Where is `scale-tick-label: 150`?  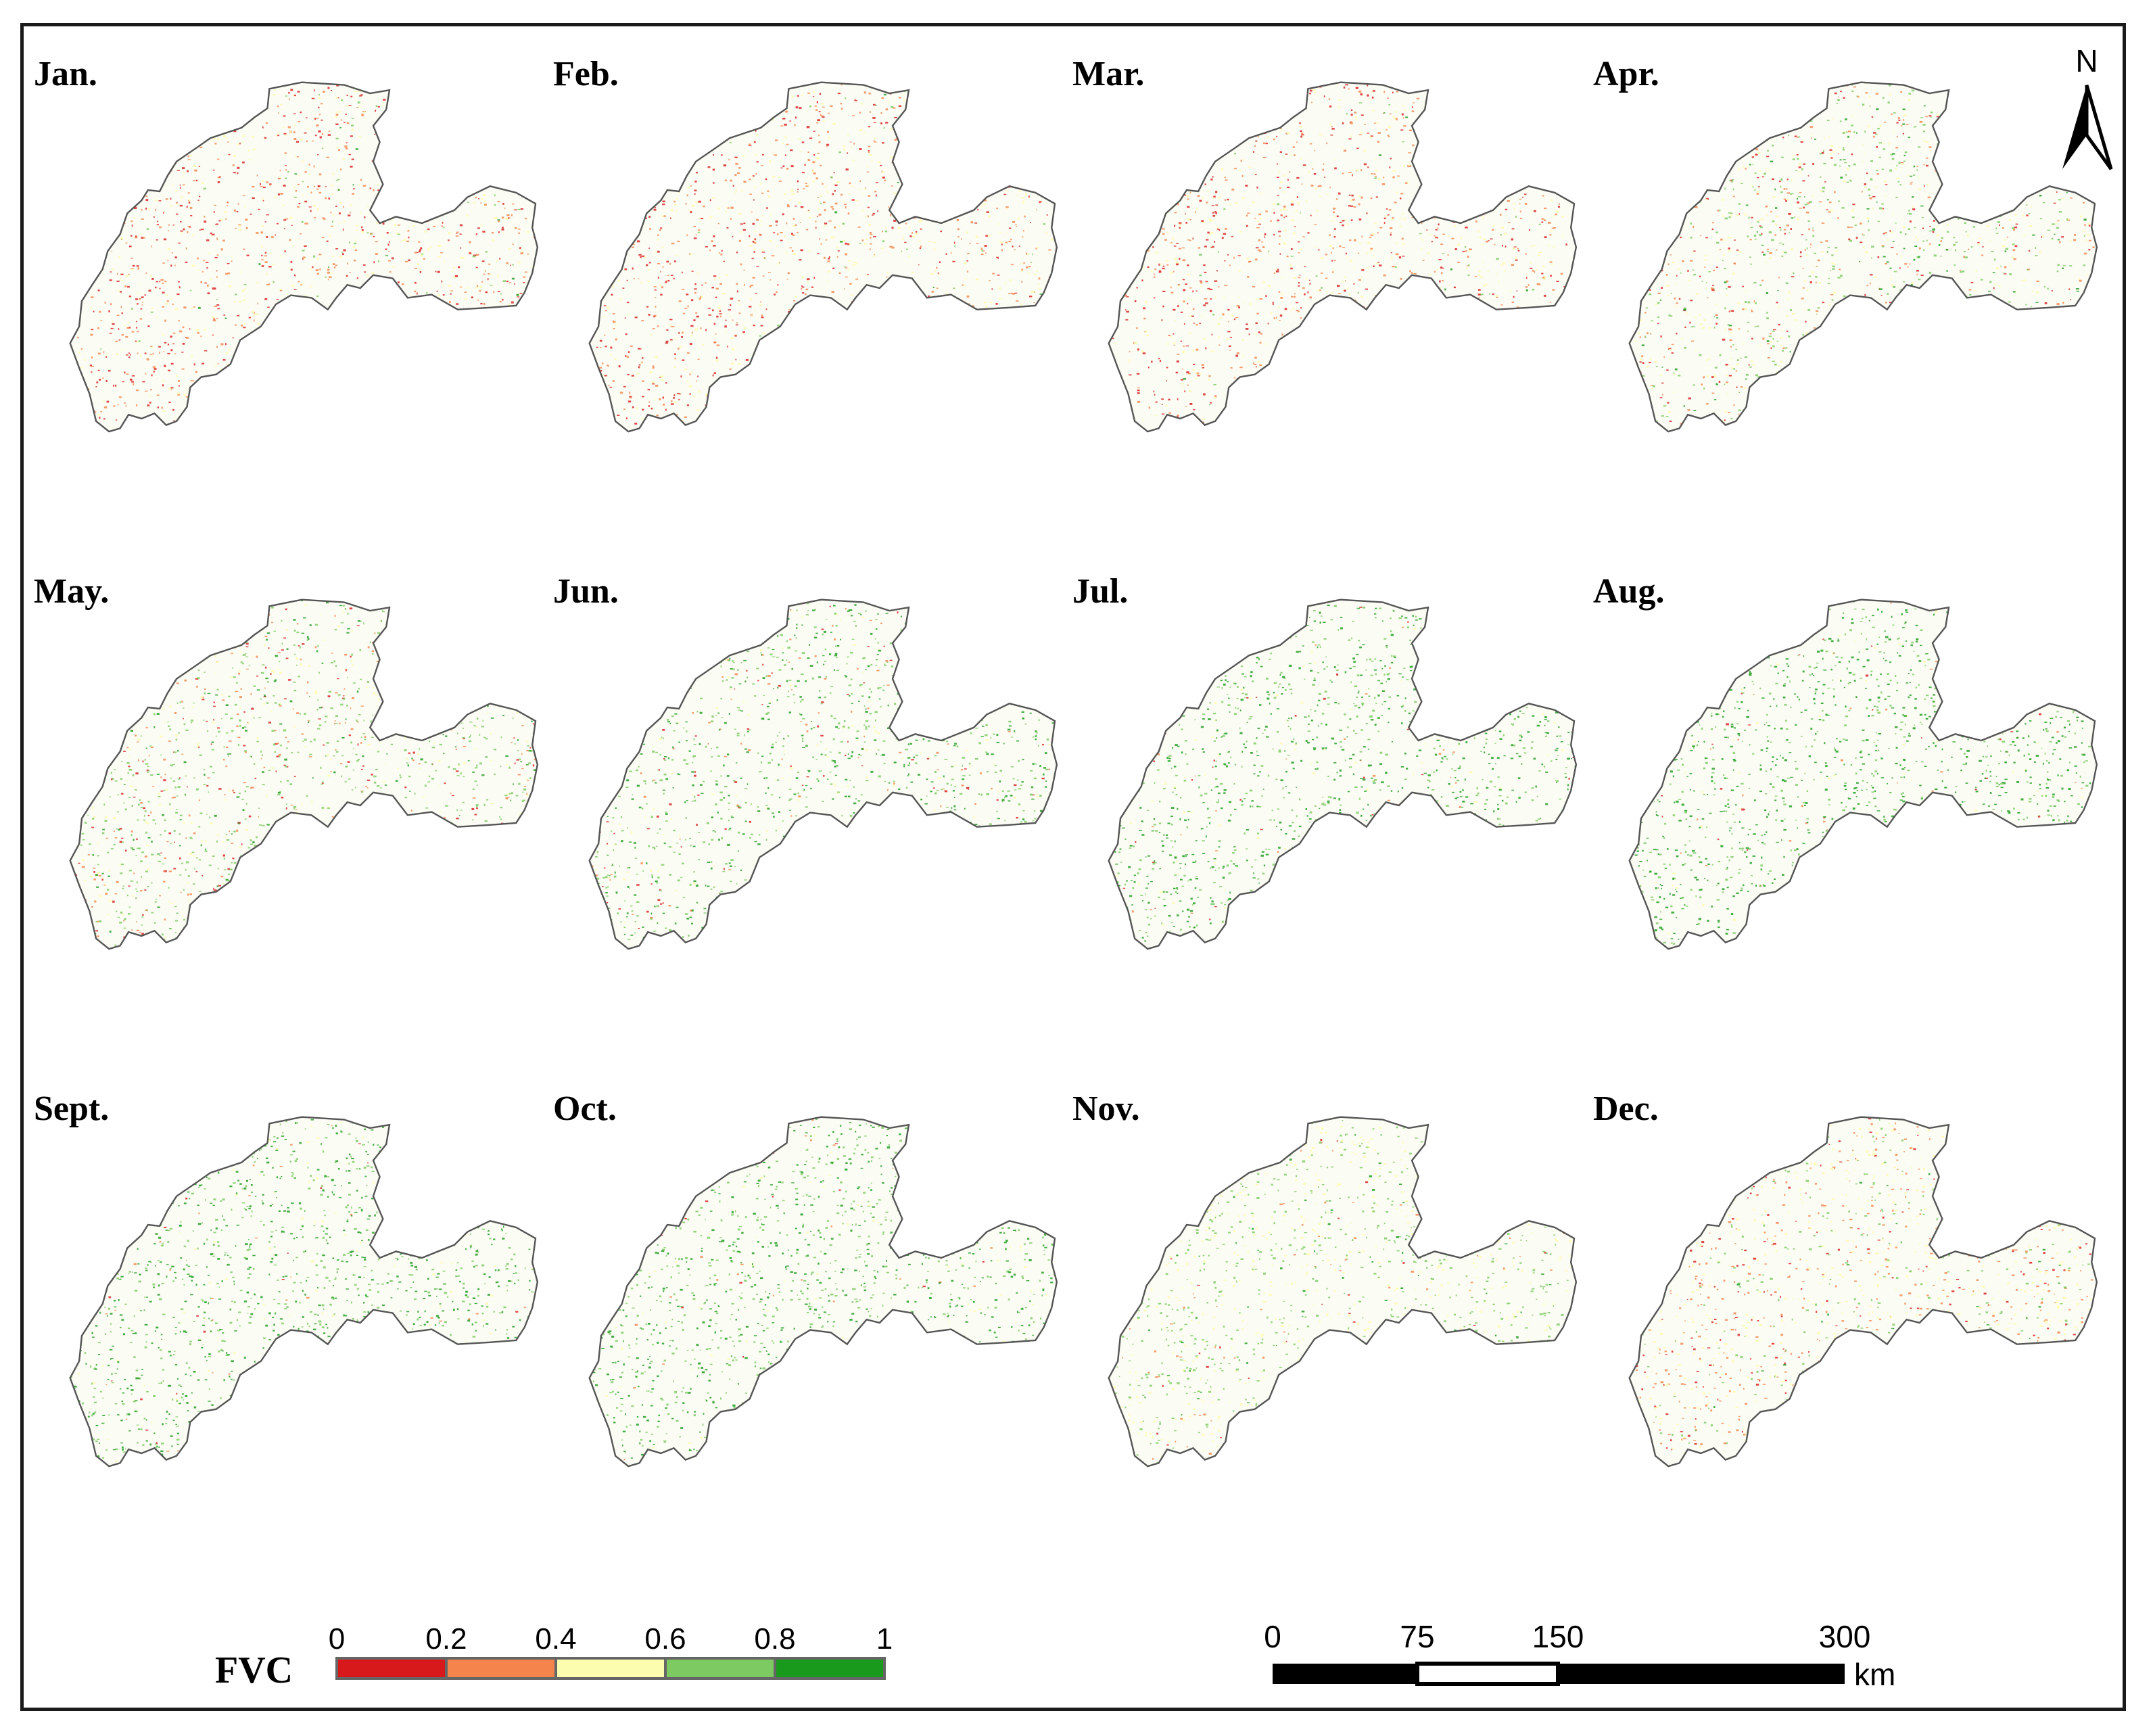 scale-tick-label: 150 is located at coordinates (1558, 1636).